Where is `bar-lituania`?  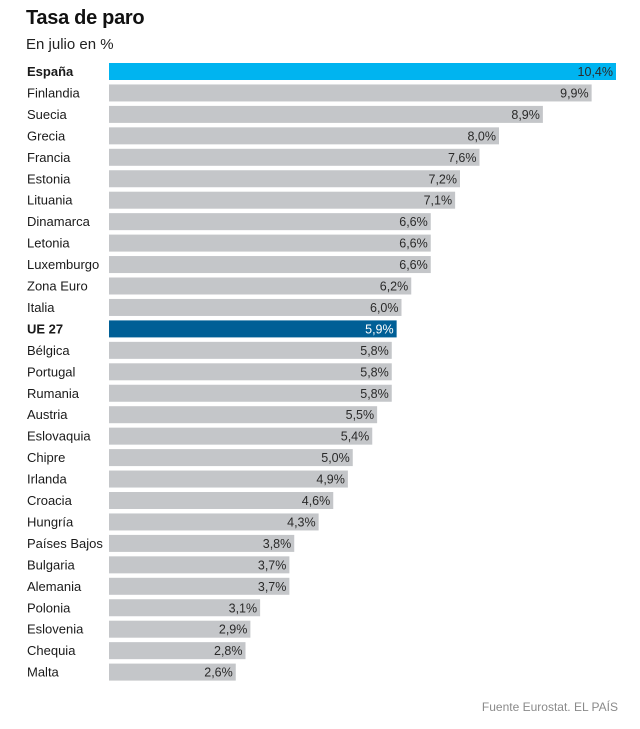 bar-lituania is located at coordinates (282, 200).